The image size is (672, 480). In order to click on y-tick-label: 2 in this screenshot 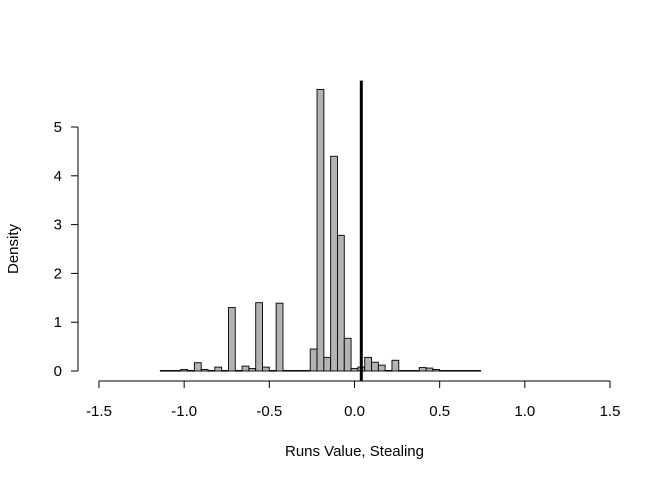, I will do `click(58, 273)`.